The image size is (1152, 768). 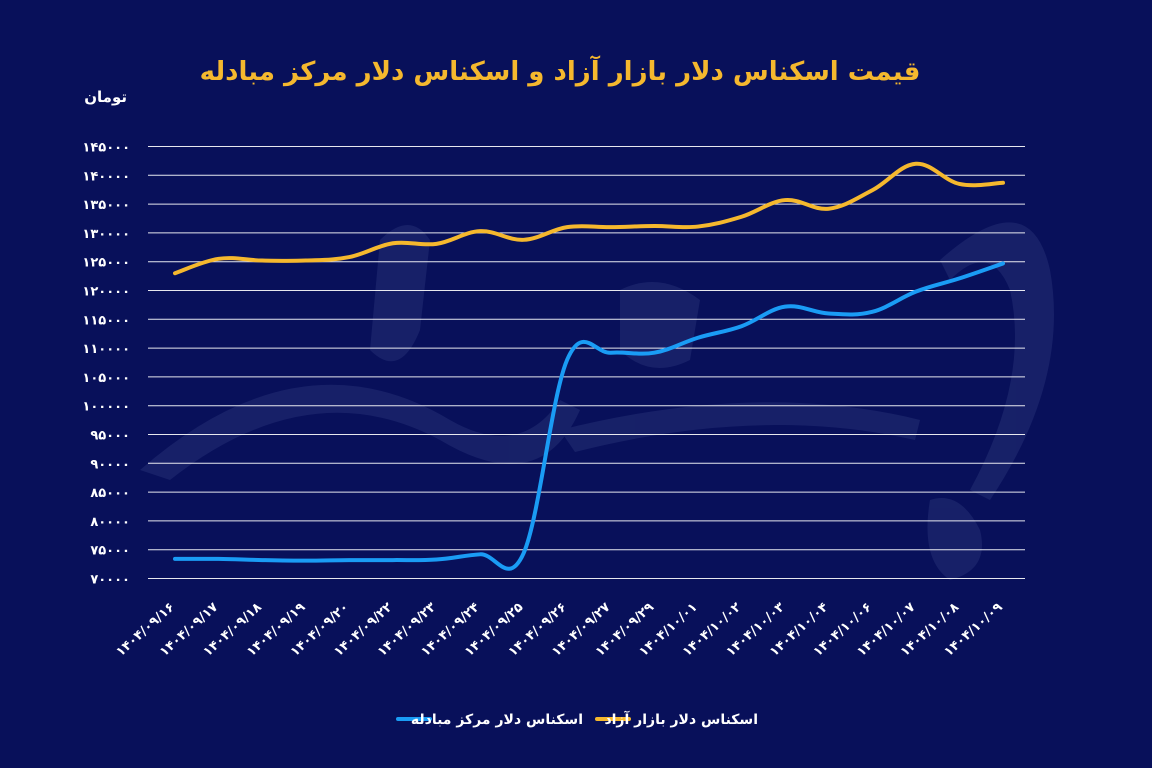 What do you see at coordinates (681, 719) in the screenshot?
I see `legend-label-free-market: اسکناس دلار بازار آزاد` at bounding box center [681, 719].